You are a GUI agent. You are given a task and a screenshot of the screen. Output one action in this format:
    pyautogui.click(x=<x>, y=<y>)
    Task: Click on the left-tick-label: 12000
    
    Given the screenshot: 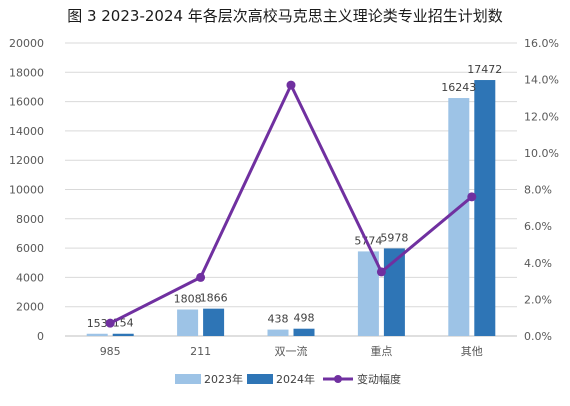 What is the action you would take?
    pyautogui.click(x=26, y=160)
    